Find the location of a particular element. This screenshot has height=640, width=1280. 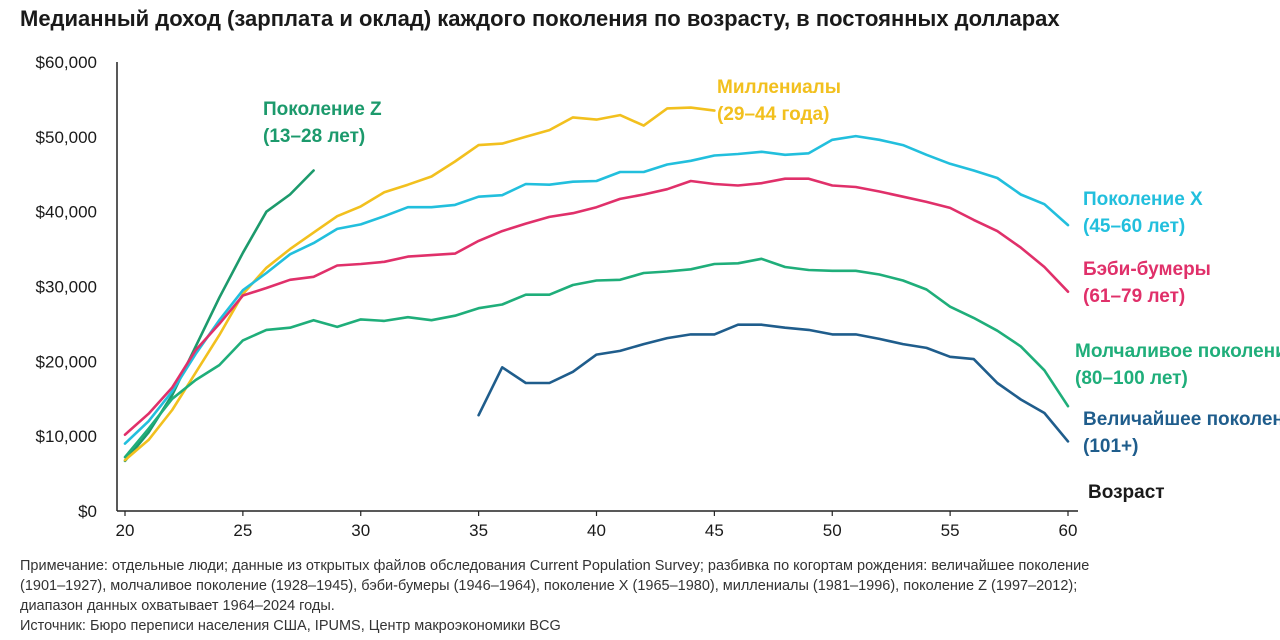

x-tick-label: 35 is located at coordinates (478, 530).